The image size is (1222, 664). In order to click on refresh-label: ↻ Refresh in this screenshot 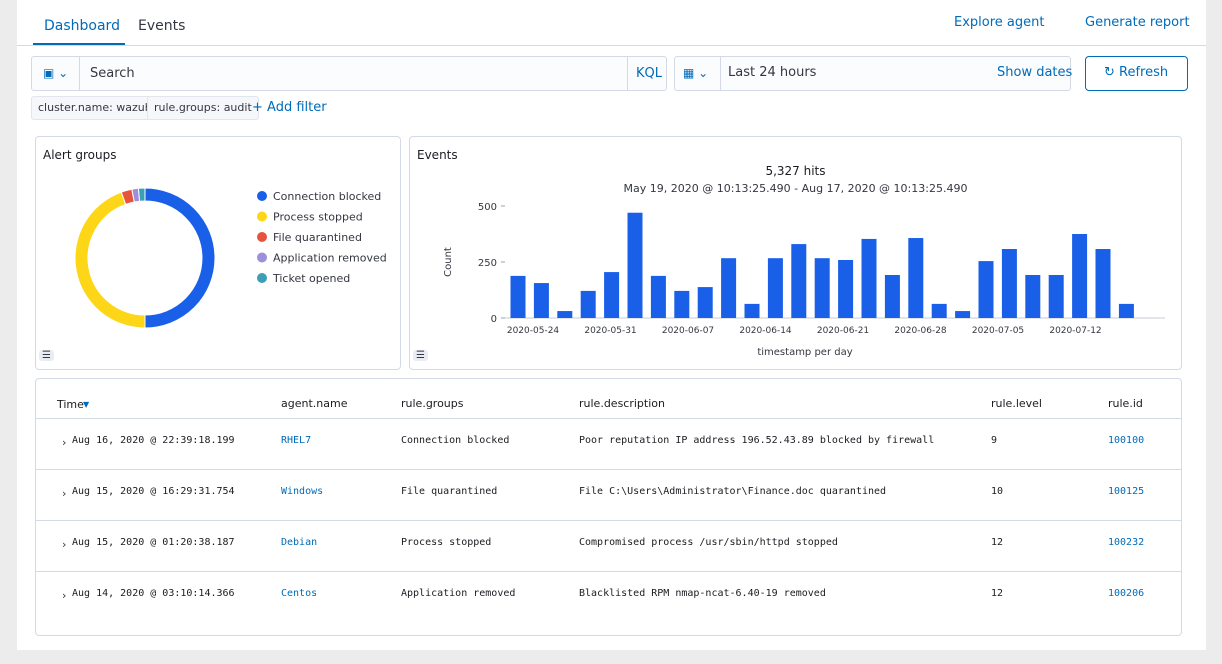, I will do `click(1136, 72)`.